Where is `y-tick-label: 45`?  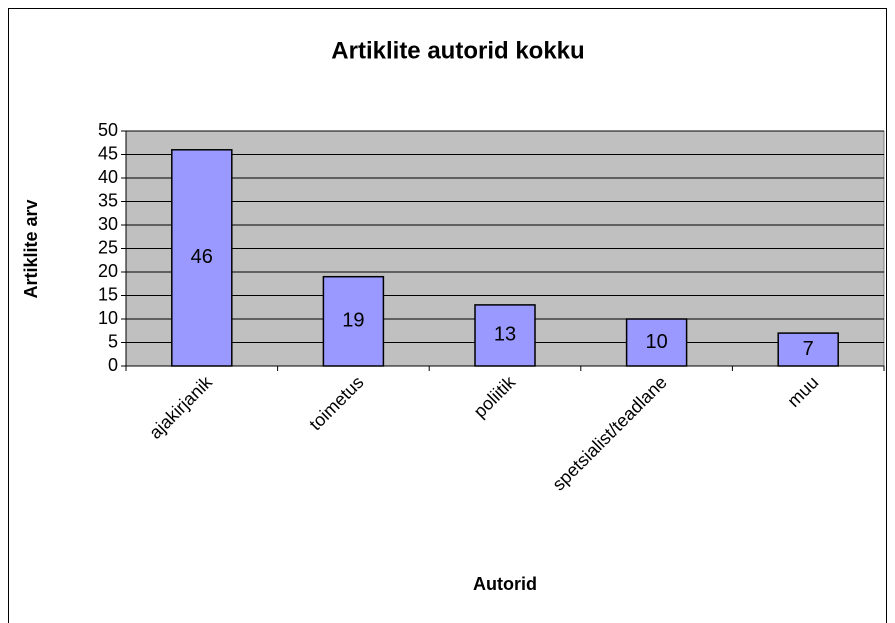
y-tick-label: 45 is located at coordinates (108, 153).